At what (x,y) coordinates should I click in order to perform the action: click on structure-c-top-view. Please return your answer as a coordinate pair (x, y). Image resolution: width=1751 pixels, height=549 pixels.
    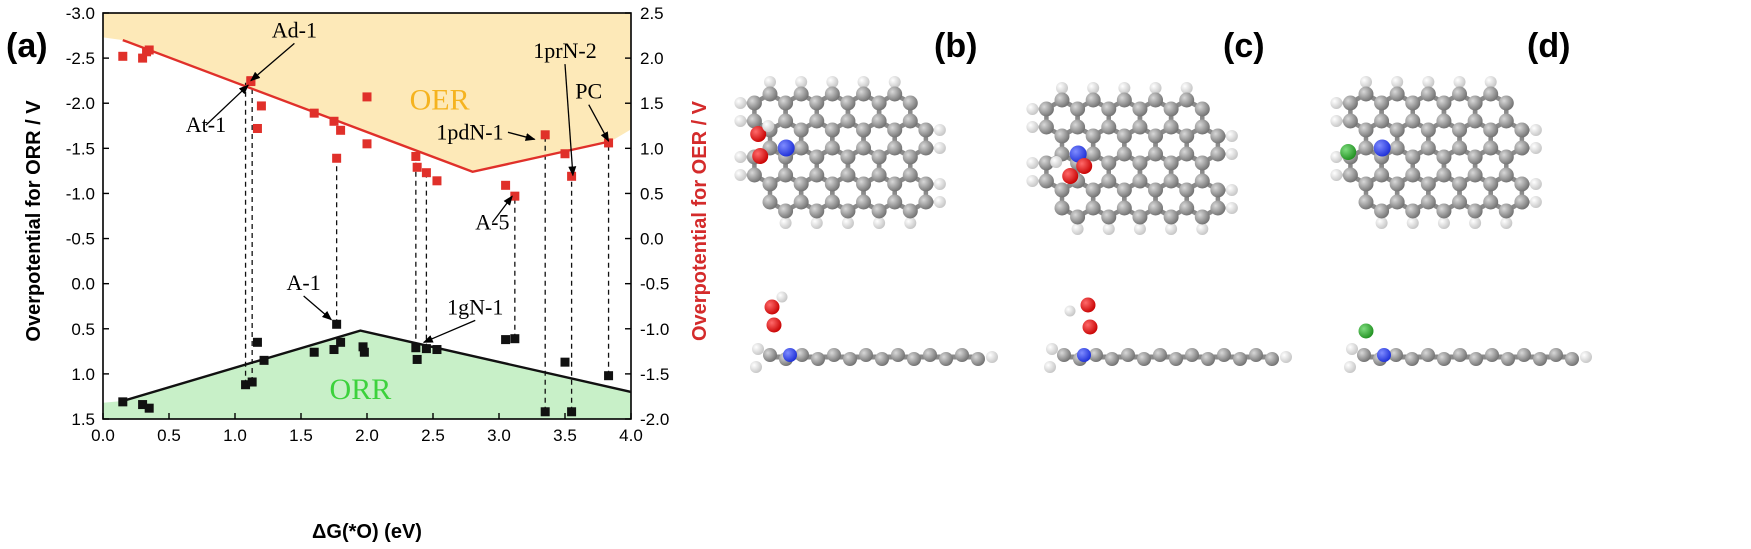
    Looking at the image, I should click on (1132, 158).